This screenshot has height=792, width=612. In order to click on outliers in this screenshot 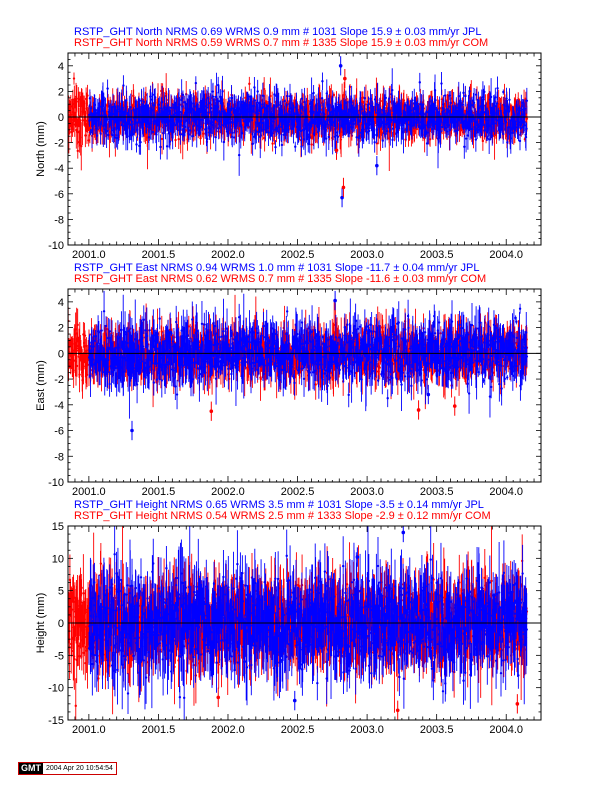, I will do `click(356, 132)`.